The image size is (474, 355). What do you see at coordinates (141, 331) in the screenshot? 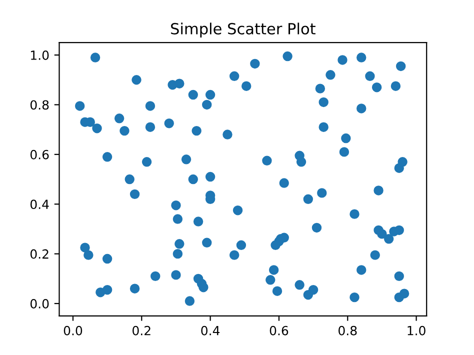
I see `x-tick-label: 0.2` at bounding box center [141, 331].